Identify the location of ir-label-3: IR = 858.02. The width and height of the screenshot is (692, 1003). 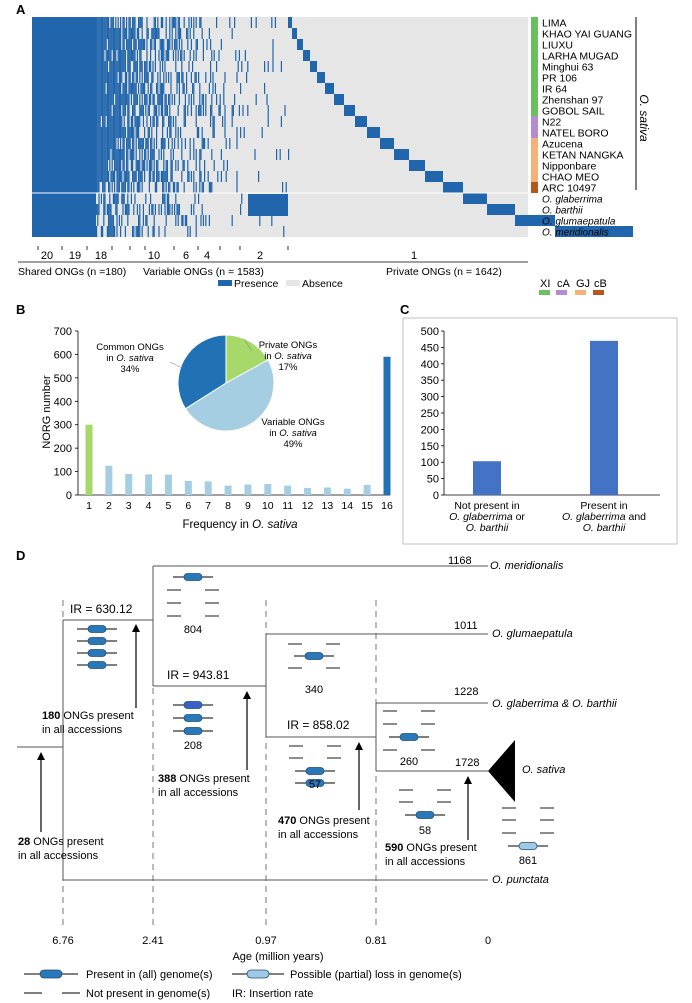
(318, 725).